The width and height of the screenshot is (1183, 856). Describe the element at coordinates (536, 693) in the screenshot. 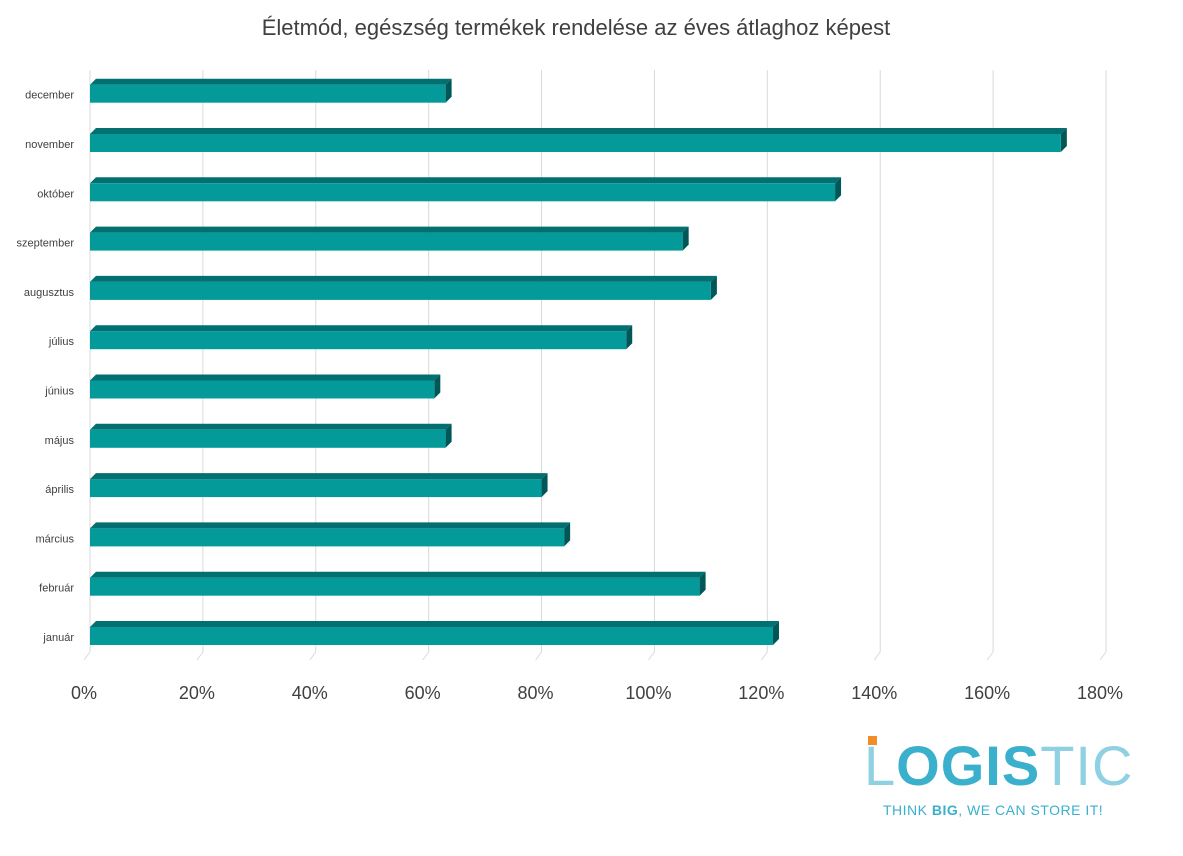

I see `x-tick-label: 80%` at that location.